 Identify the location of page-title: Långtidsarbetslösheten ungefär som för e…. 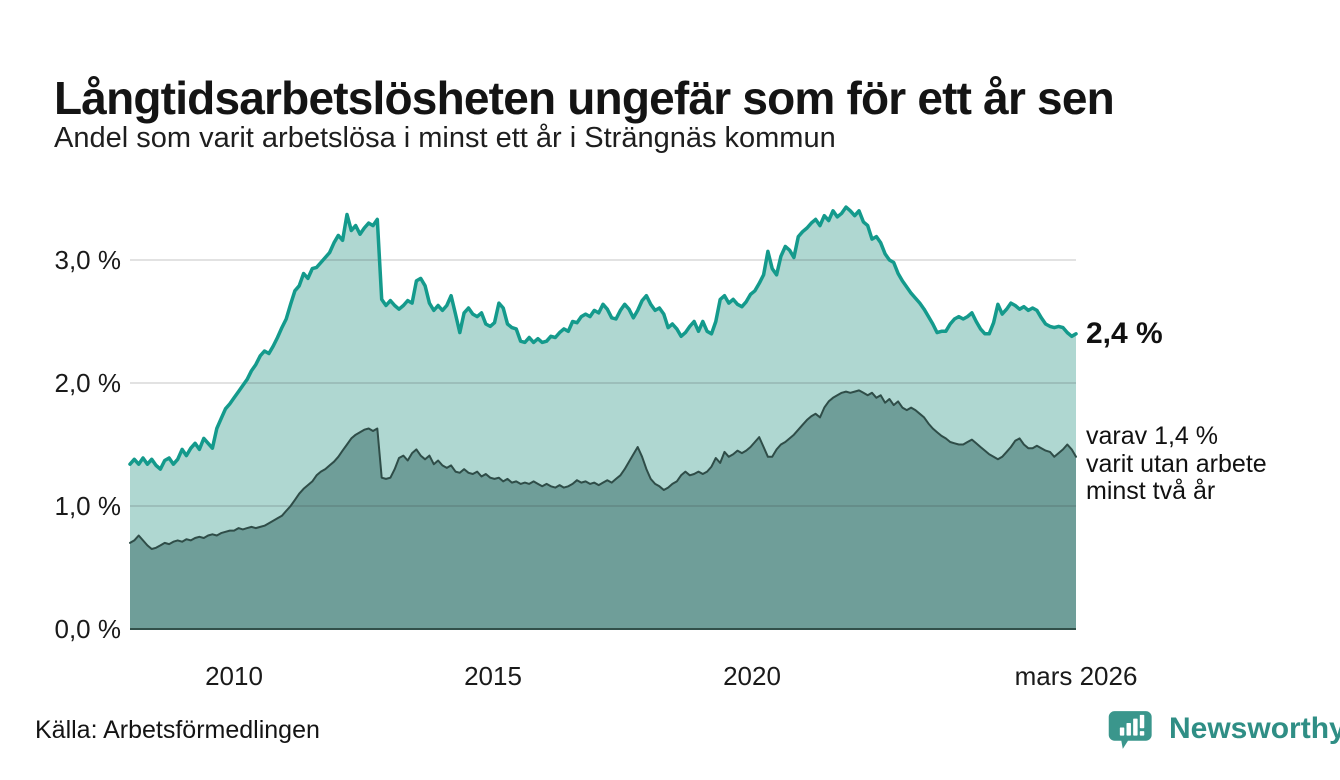
(584, 97).